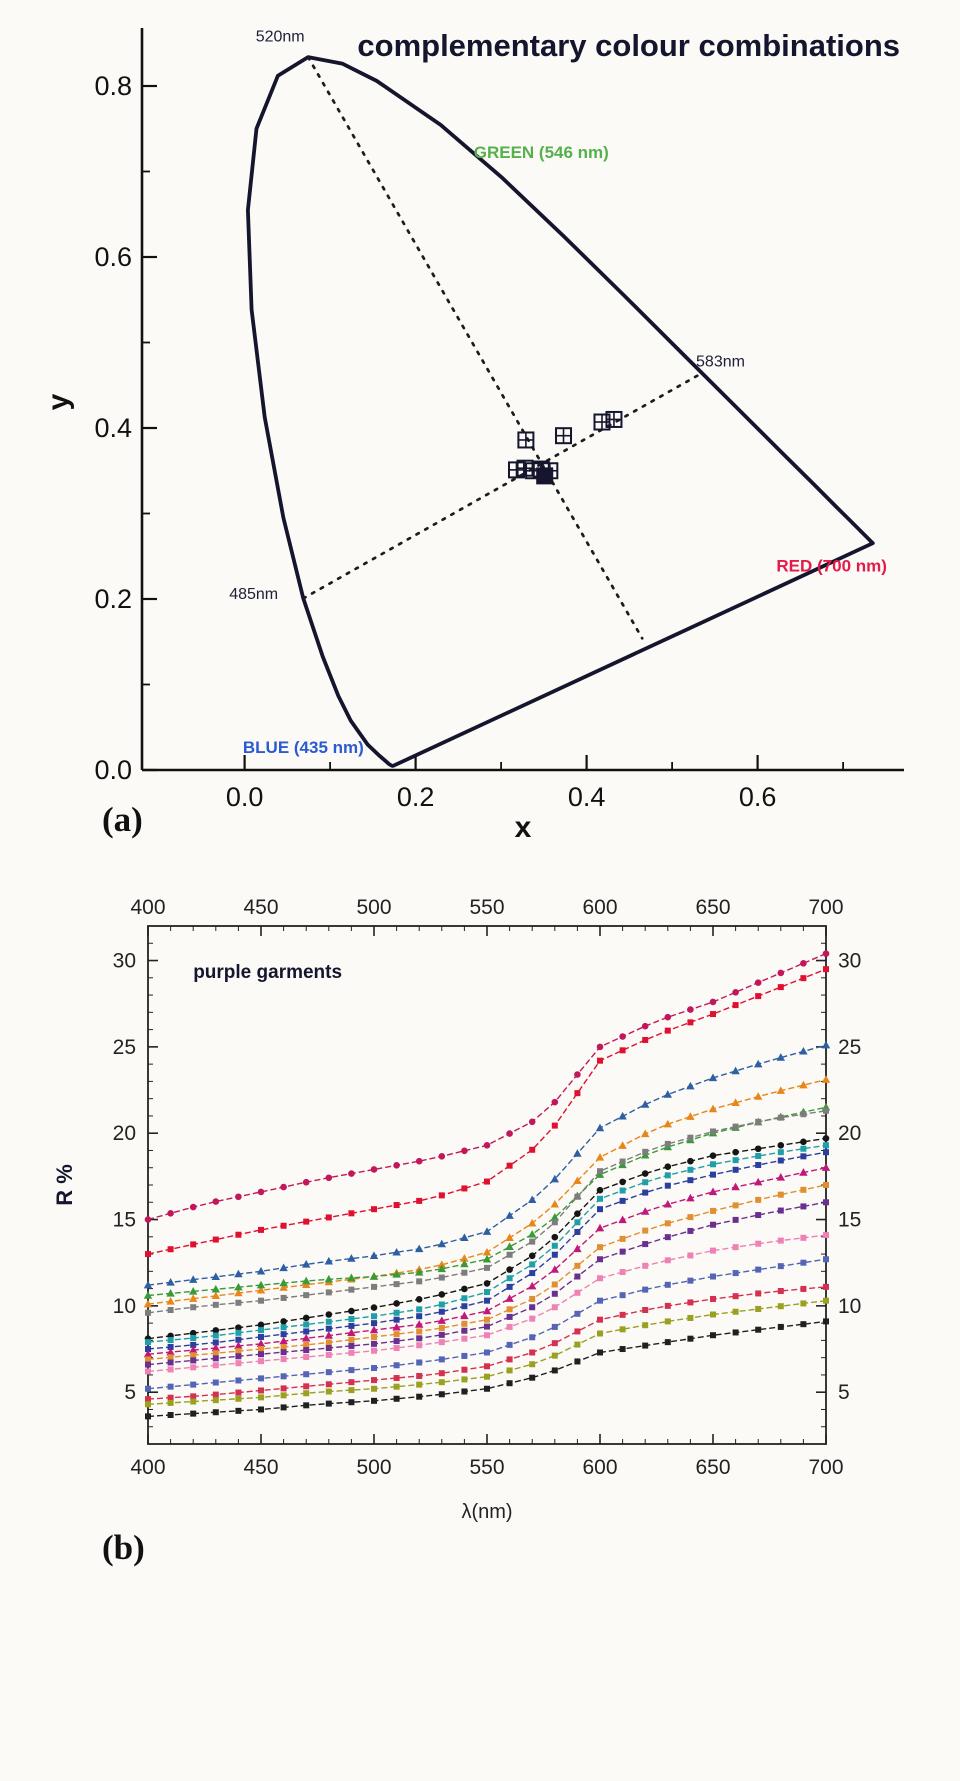  I want to click on y-tick-label-left: 15, so click(124, 1220).